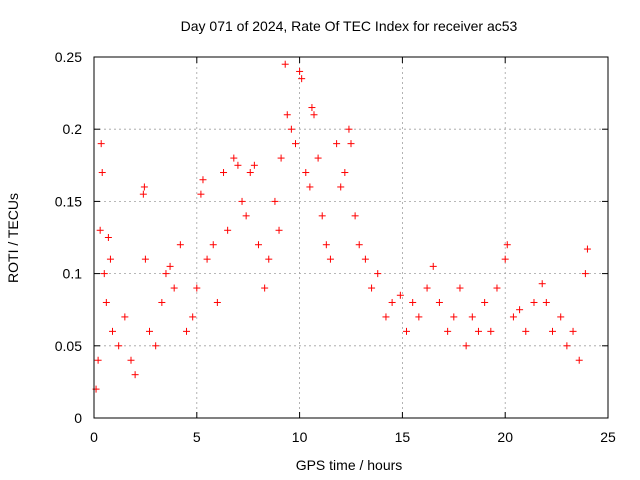 The width and height of the screenshot is (640, 480). Describe the element at coordinates (78, 418) in the screenshot. I see `y-tick-label: 0` at that location.